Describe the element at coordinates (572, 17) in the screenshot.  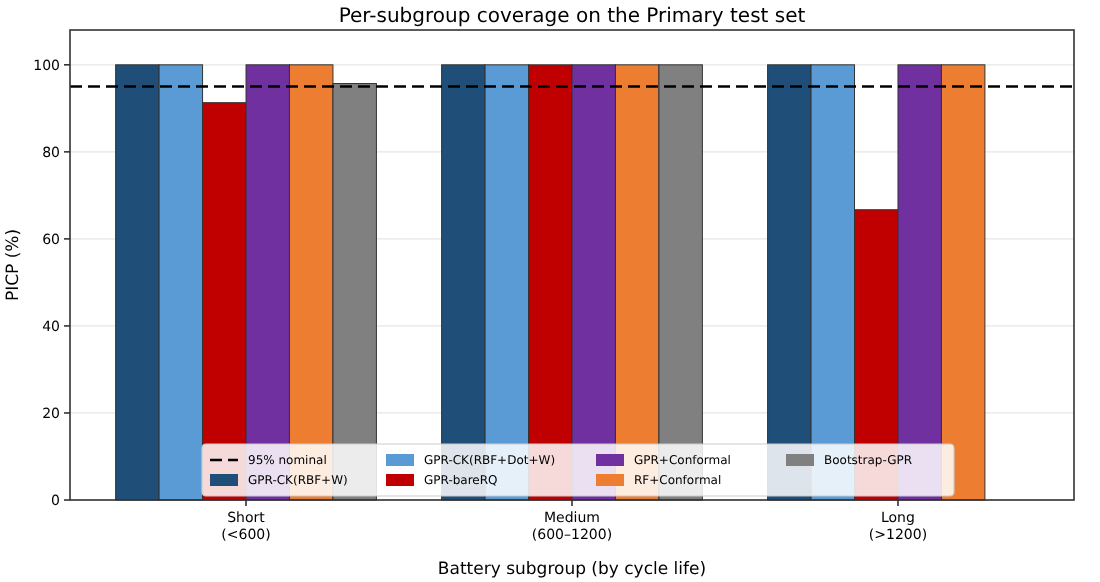
I see `chart-title: Per-subgroup coverage on the Primary test set` at that location.